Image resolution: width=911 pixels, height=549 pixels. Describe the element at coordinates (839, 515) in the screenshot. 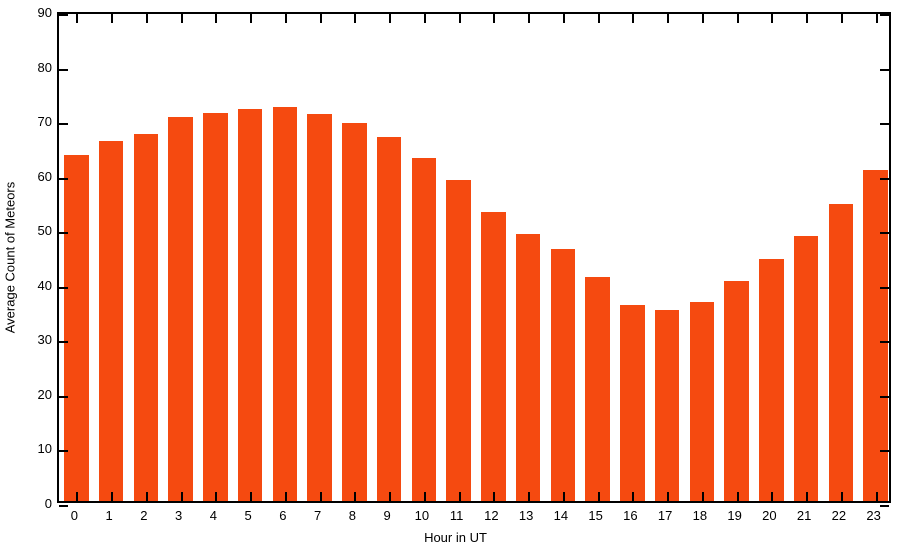

I see `x-tick-label-22: 22` at that location.